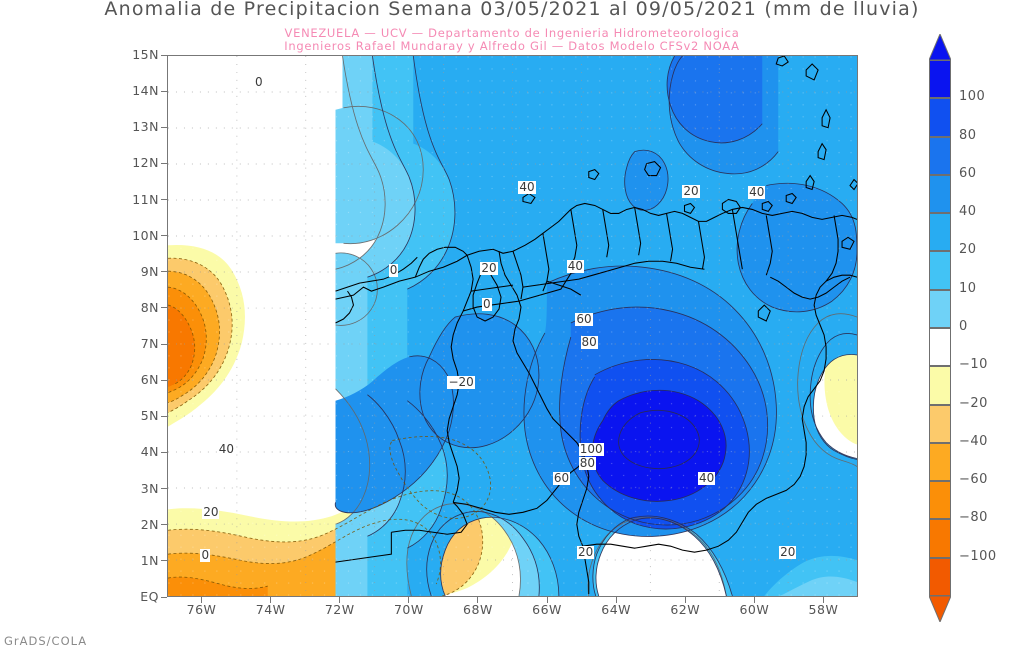  Describe the element at coordinates (145, 235) in the screenshot. I see `latitude-tick-label: 10N` at that location.